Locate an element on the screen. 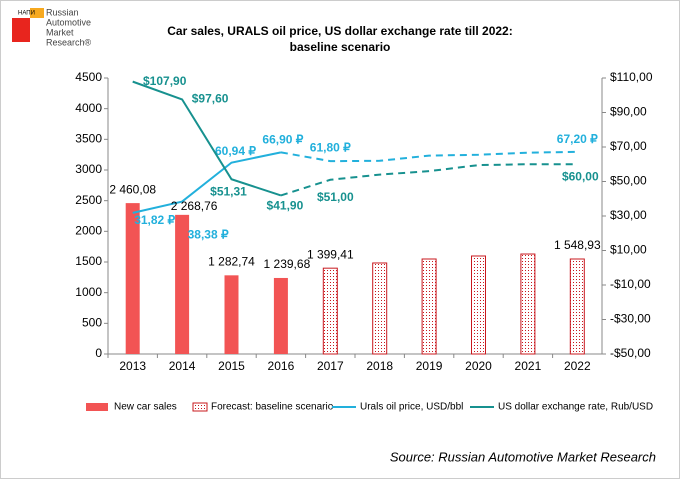  y2-tick-label: -$50,00 is located at coordinates (630, 353).